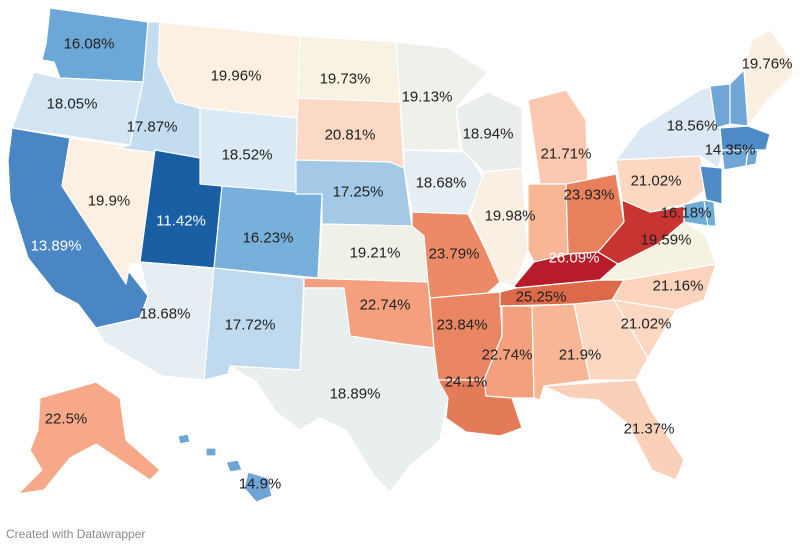 The height and width of the screenshot is (550, 800). What do you see at coordinates (611, 340) in the screenshot?
I see `state-georgia` at bounding box center [611, 340].